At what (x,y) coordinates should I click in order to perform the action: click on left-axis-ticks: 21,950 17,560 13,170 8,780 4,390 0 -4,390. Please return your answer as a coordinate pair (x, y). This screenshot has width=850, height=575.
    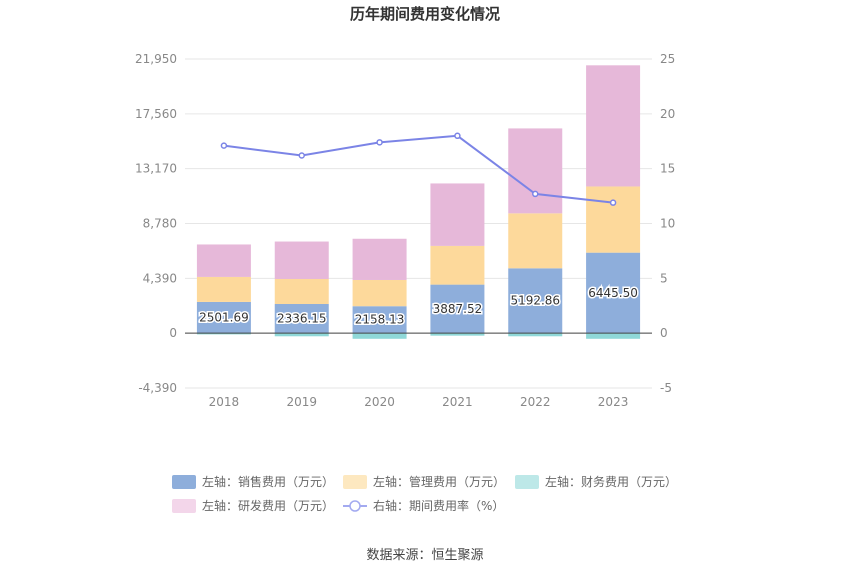
    Looking at the image, I should click on (156, 223).